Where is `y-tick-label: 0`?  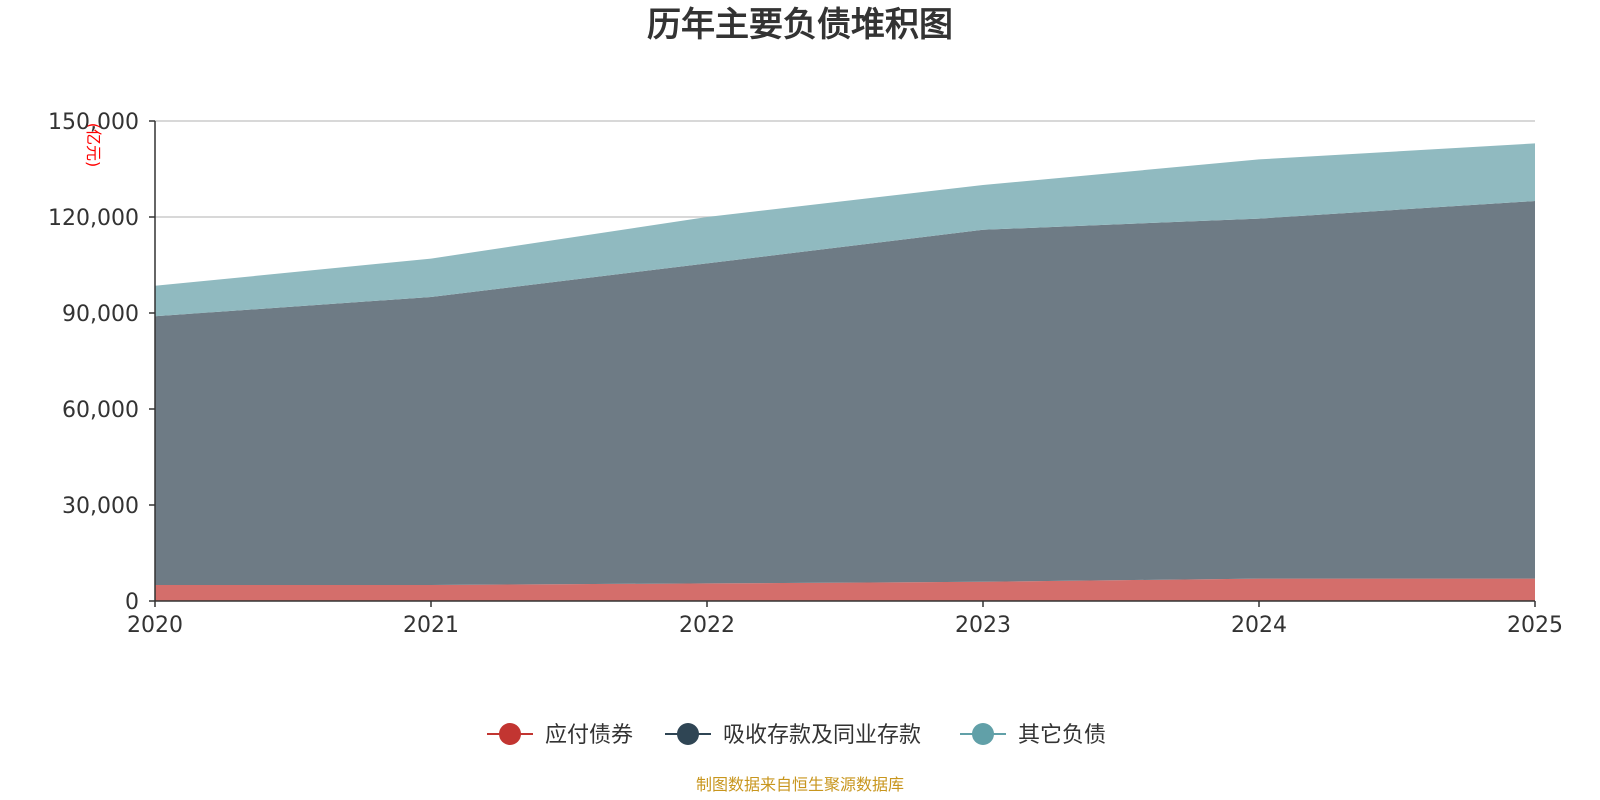
y-tick-label: 0 is located at coordinates (132, 602).